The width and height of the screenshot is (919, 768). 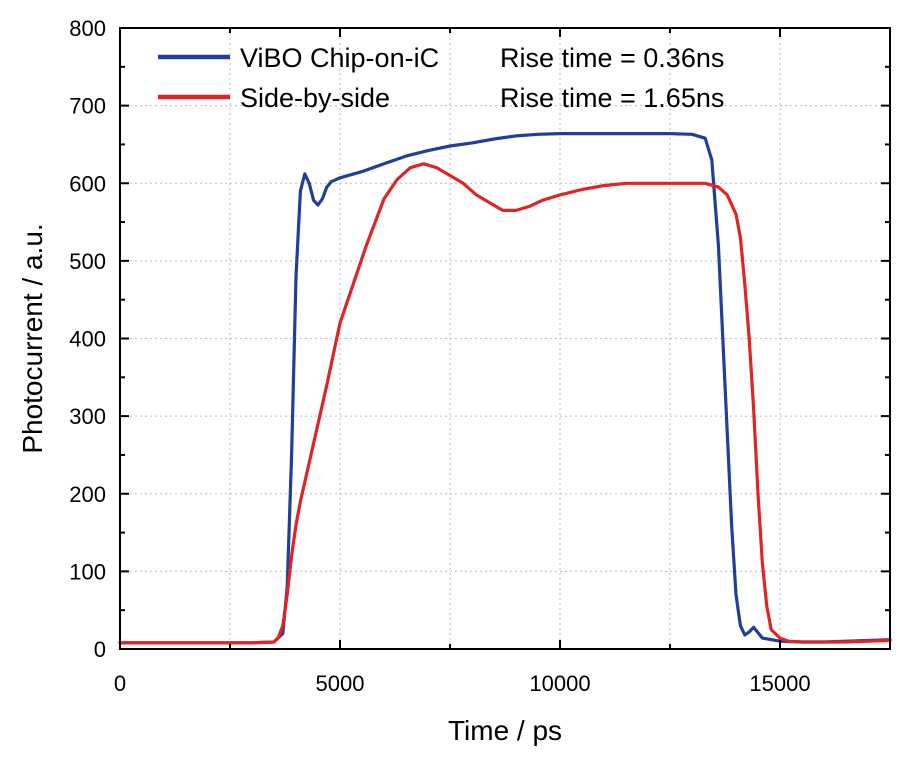 What do you see at coordinates (87, 261) in the screenshot?
I see `y-tick-label: 500` at bounding box center [87, 261].